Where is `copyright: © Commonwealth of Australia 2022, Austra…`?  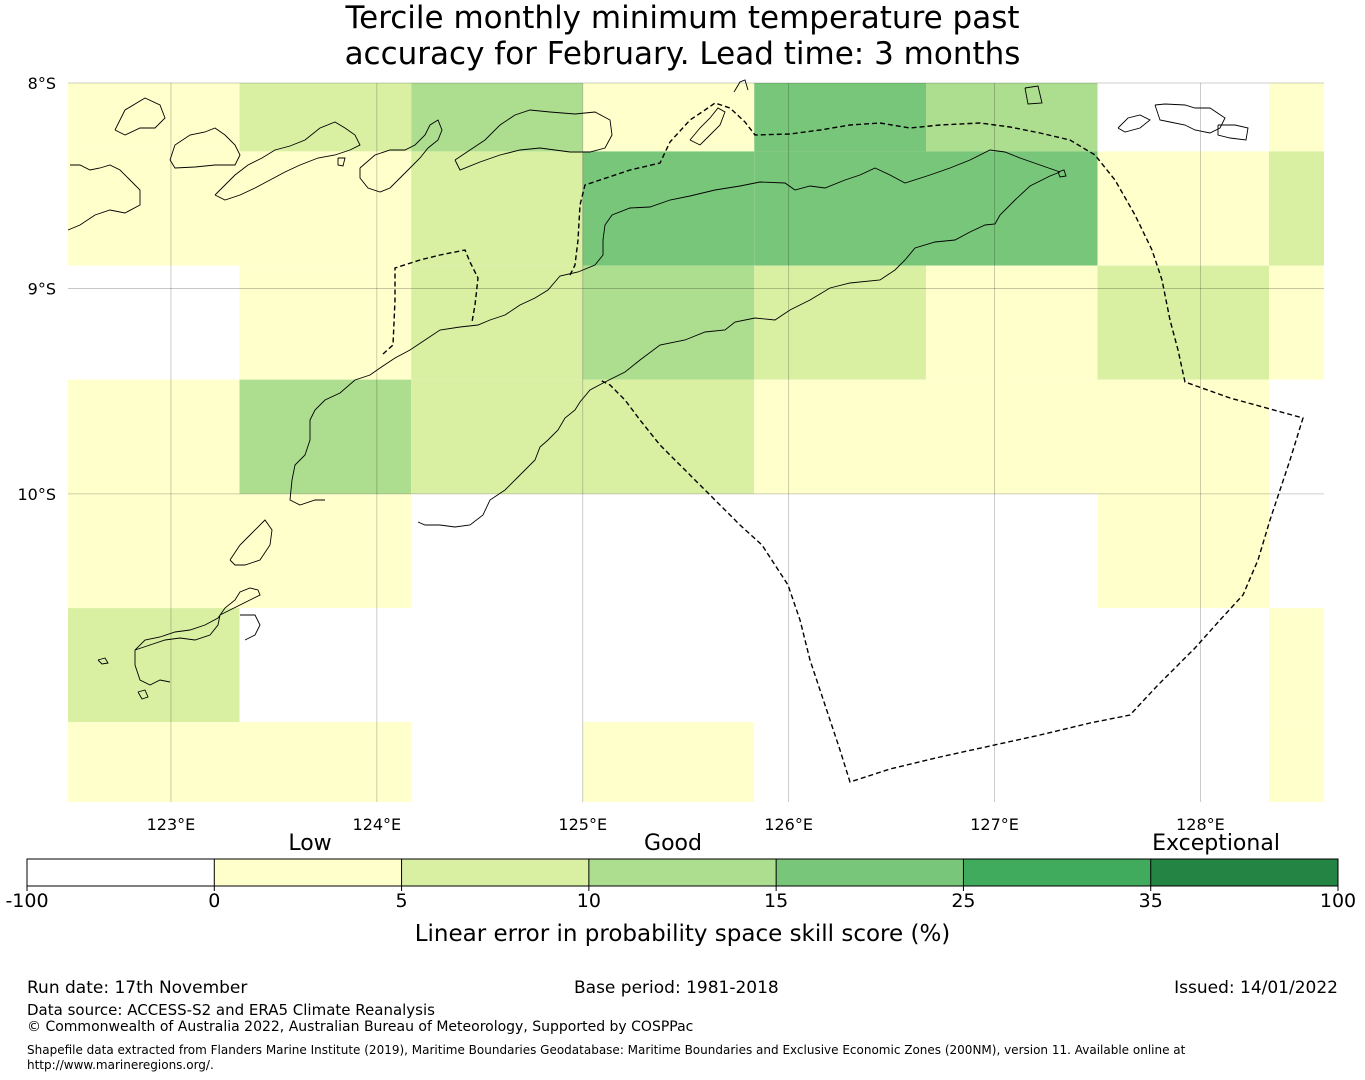
copyright: © Commonwealth of Australia 2022, Austra… is located at coordinates (360, 1027).